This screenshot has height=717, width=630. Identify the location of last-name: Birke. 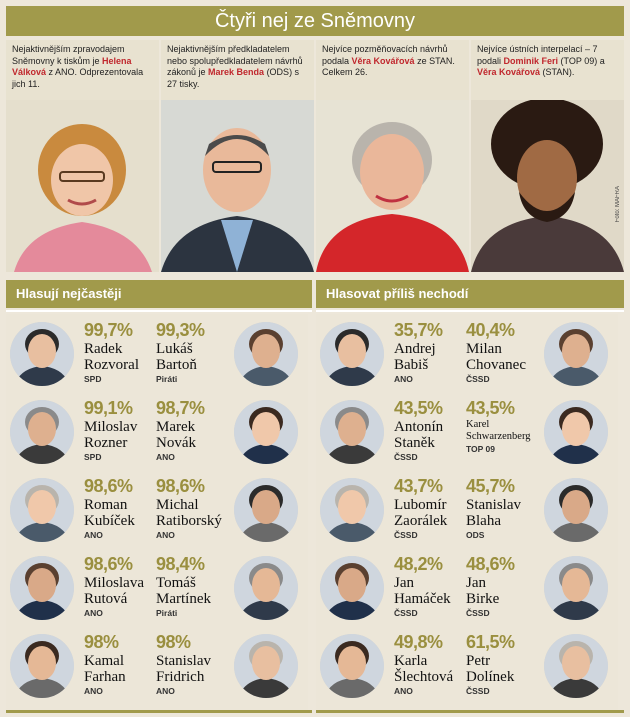
(483, 599).